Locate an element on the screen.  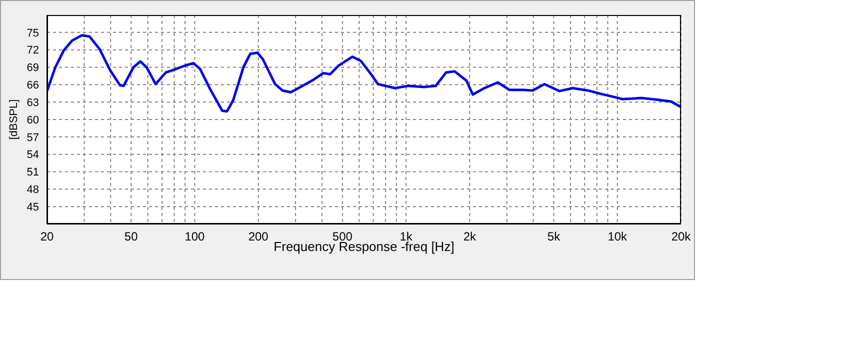
x-tick-label: 100 is located at coordinates (195, 237).